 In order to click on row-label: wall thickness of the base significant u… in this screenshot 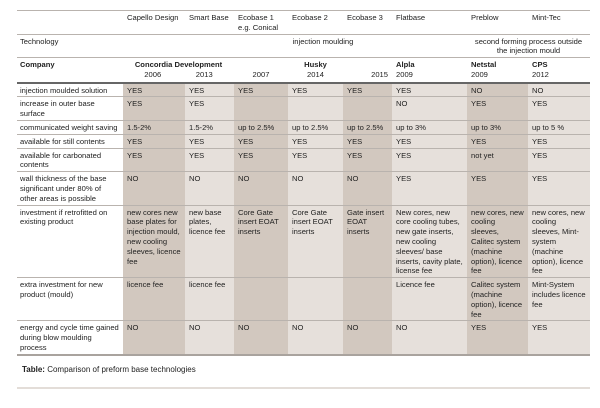, I will do `click(70, 188)`.